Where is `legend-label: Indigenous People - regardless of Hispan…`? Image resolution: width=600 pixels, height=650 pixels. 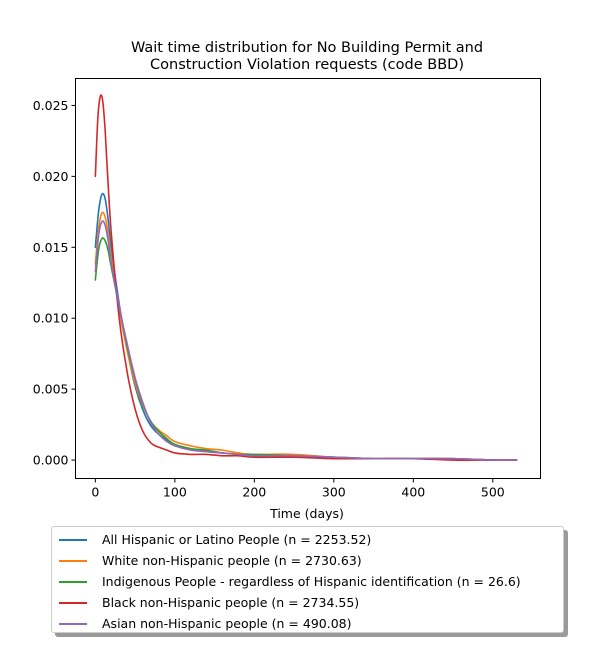
legend-label: Indigenous People - regardless of Hispan… is located at coordinates (311, 581).